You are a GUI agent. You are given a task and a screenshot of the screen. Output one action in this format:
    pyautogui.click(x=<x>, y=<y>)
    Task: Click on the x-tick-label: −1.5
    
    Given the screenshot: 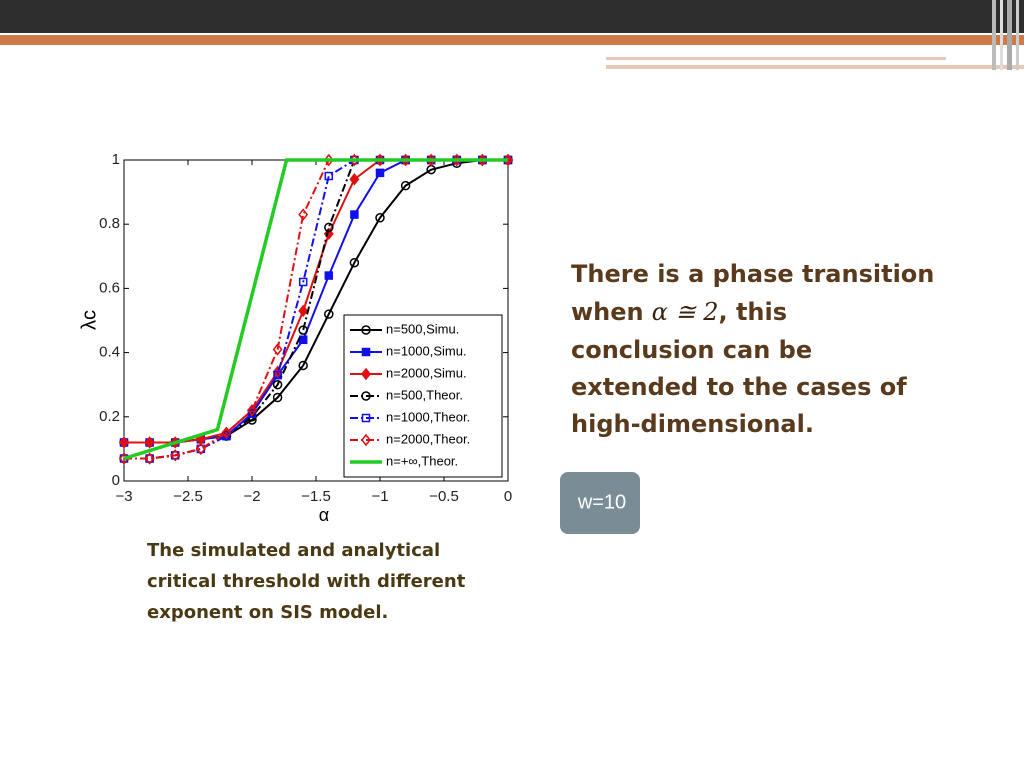 What is the action you would take?
    pyautogui.click(x=316, y=496)
    